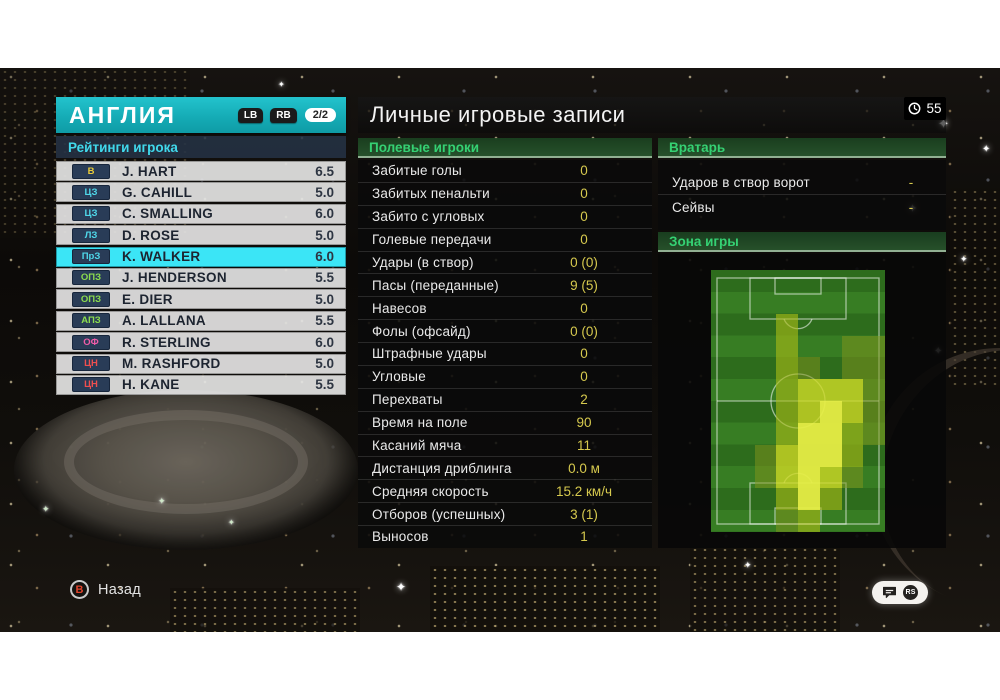  What do you see at coordinates (151, 235) in the screenshot?
I see `player-name: D. ROSE` at bounding box center [151, 235].